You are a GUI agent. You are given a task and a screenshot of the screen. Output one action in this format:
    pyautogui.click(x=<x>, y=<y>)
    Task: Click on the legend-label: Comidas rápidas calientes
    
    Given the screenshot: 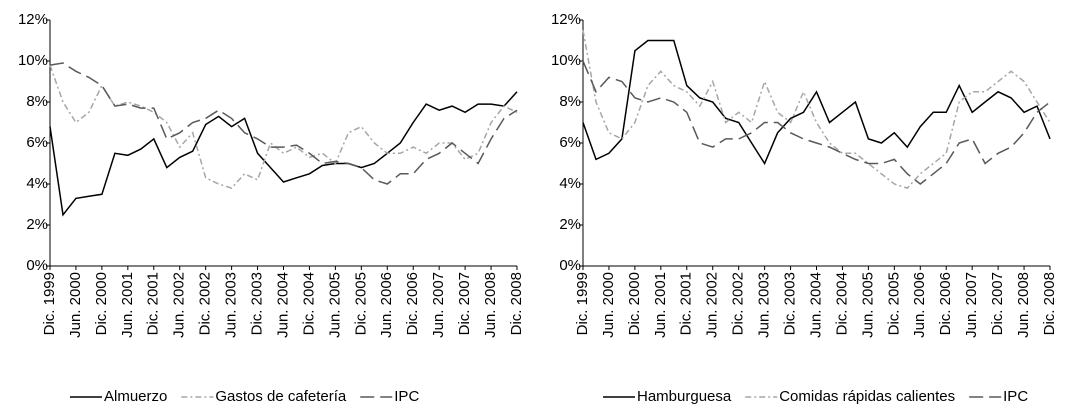 What is the action you would take?
    pyautogui.click(x=867, y=396)
    